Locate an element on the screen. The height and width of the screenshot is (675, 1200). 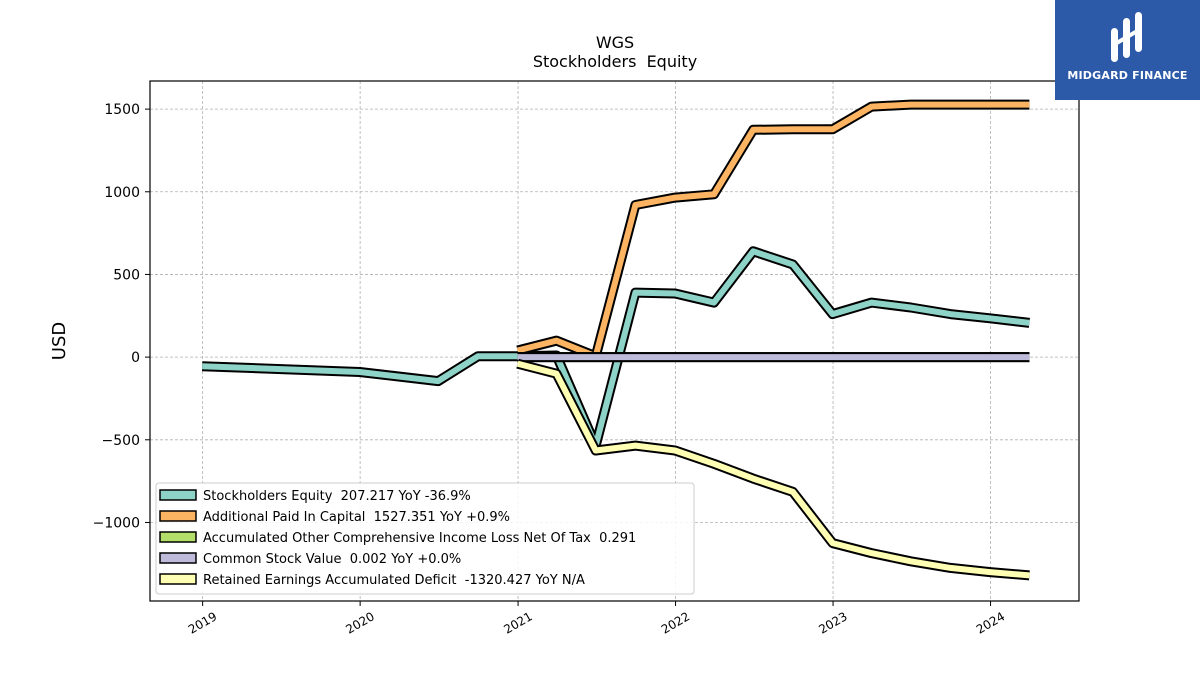
midgard-finance-logo: MIDGARD FINANCE is located at coordinates (1127, 50).